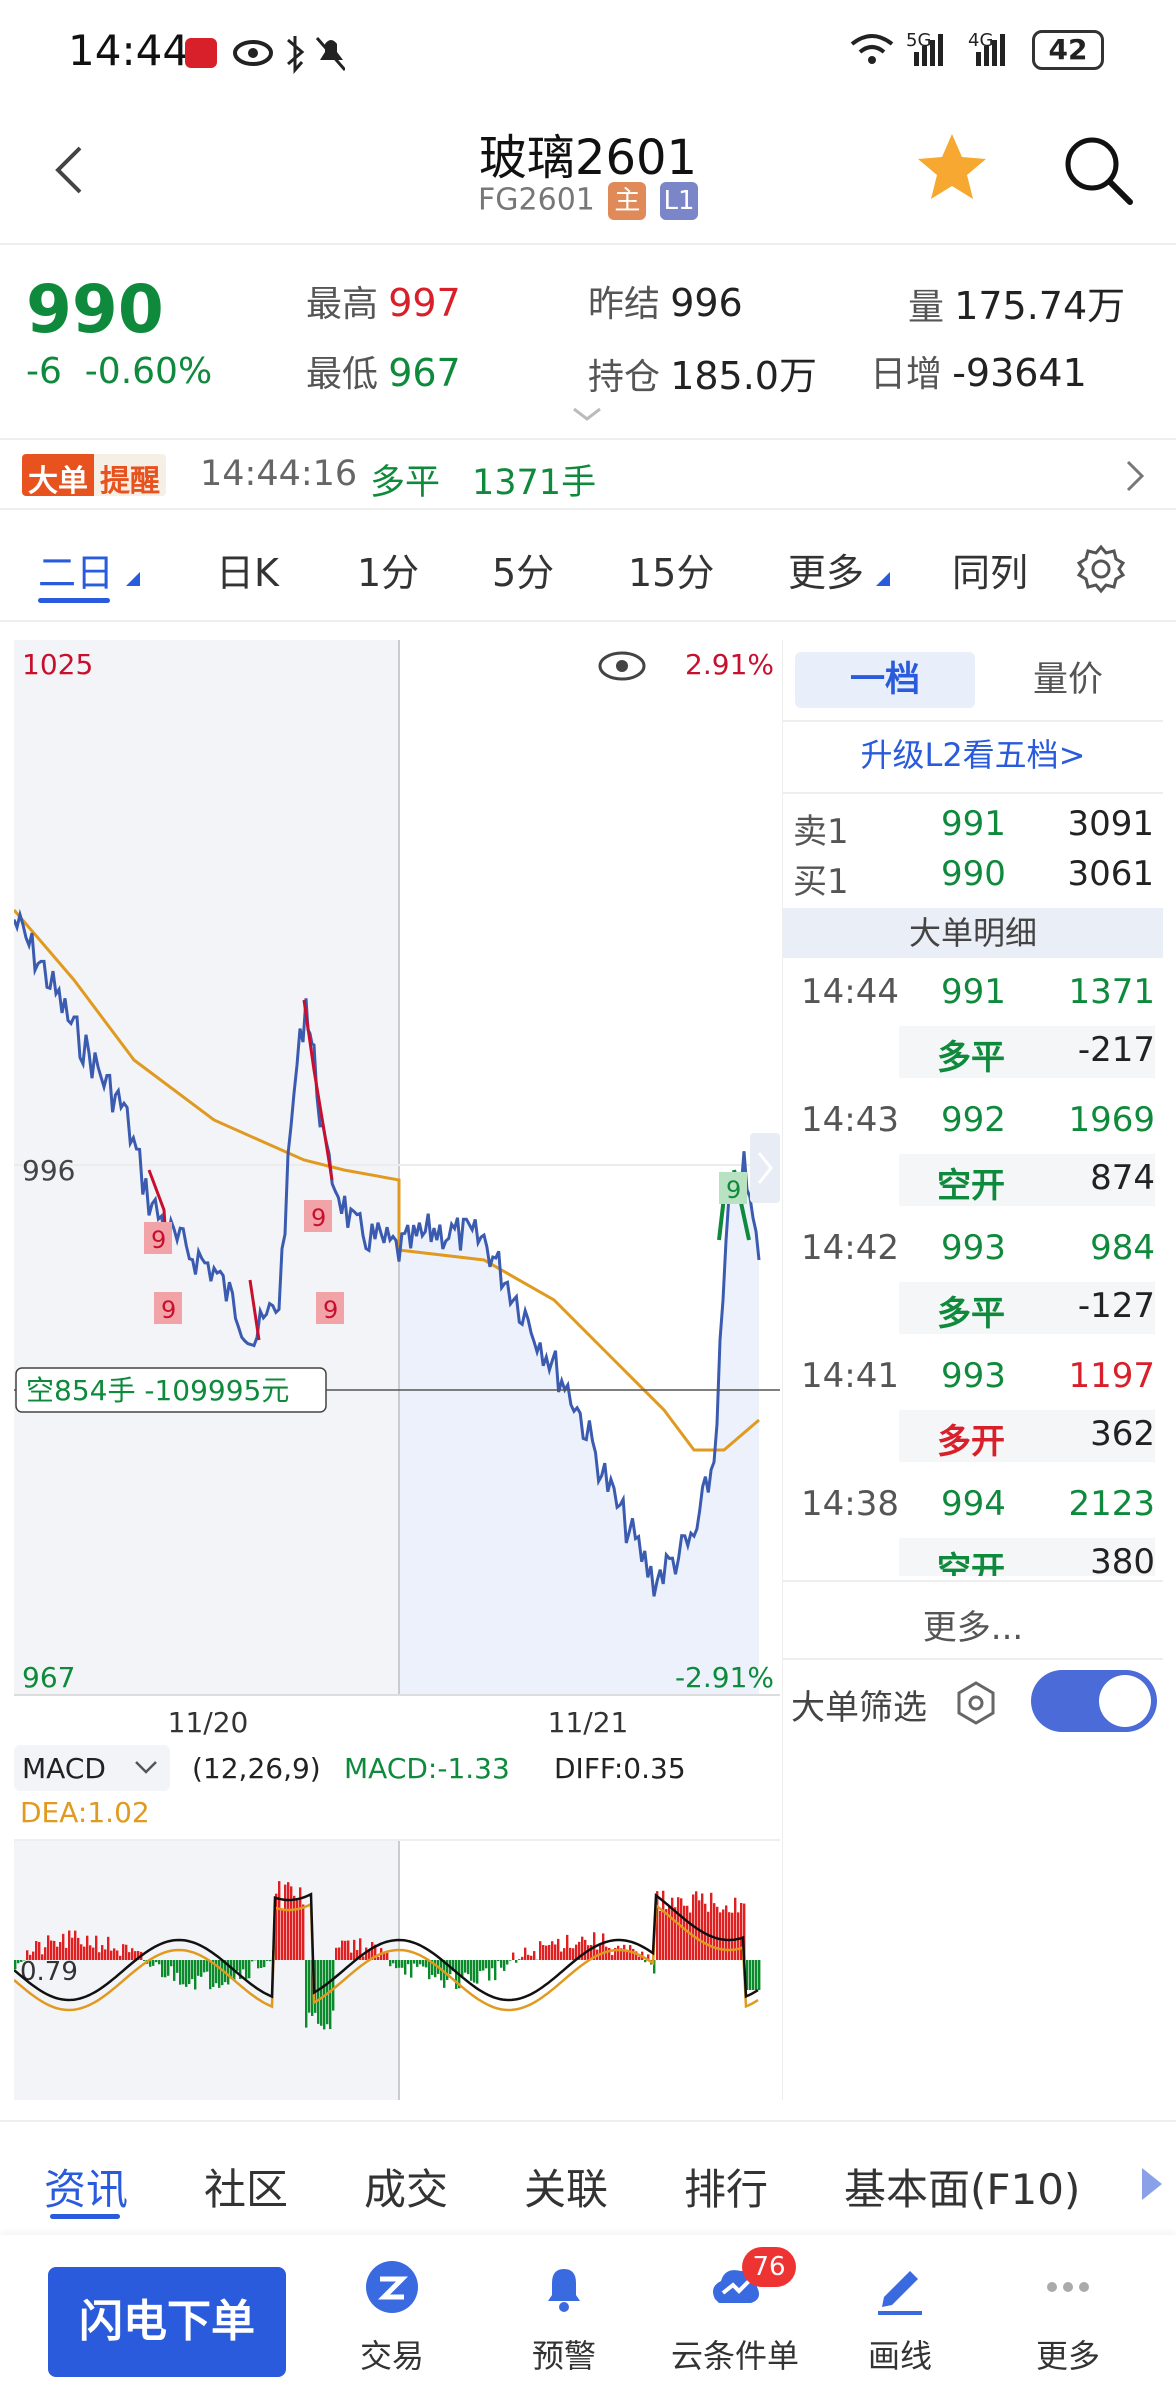 This screenshot has height=2400, width=1176. What do you see at coordinates (743, 376) in the screenshot?
I see `open-interest-value: 185.0万` at bounding box center [743, 376].